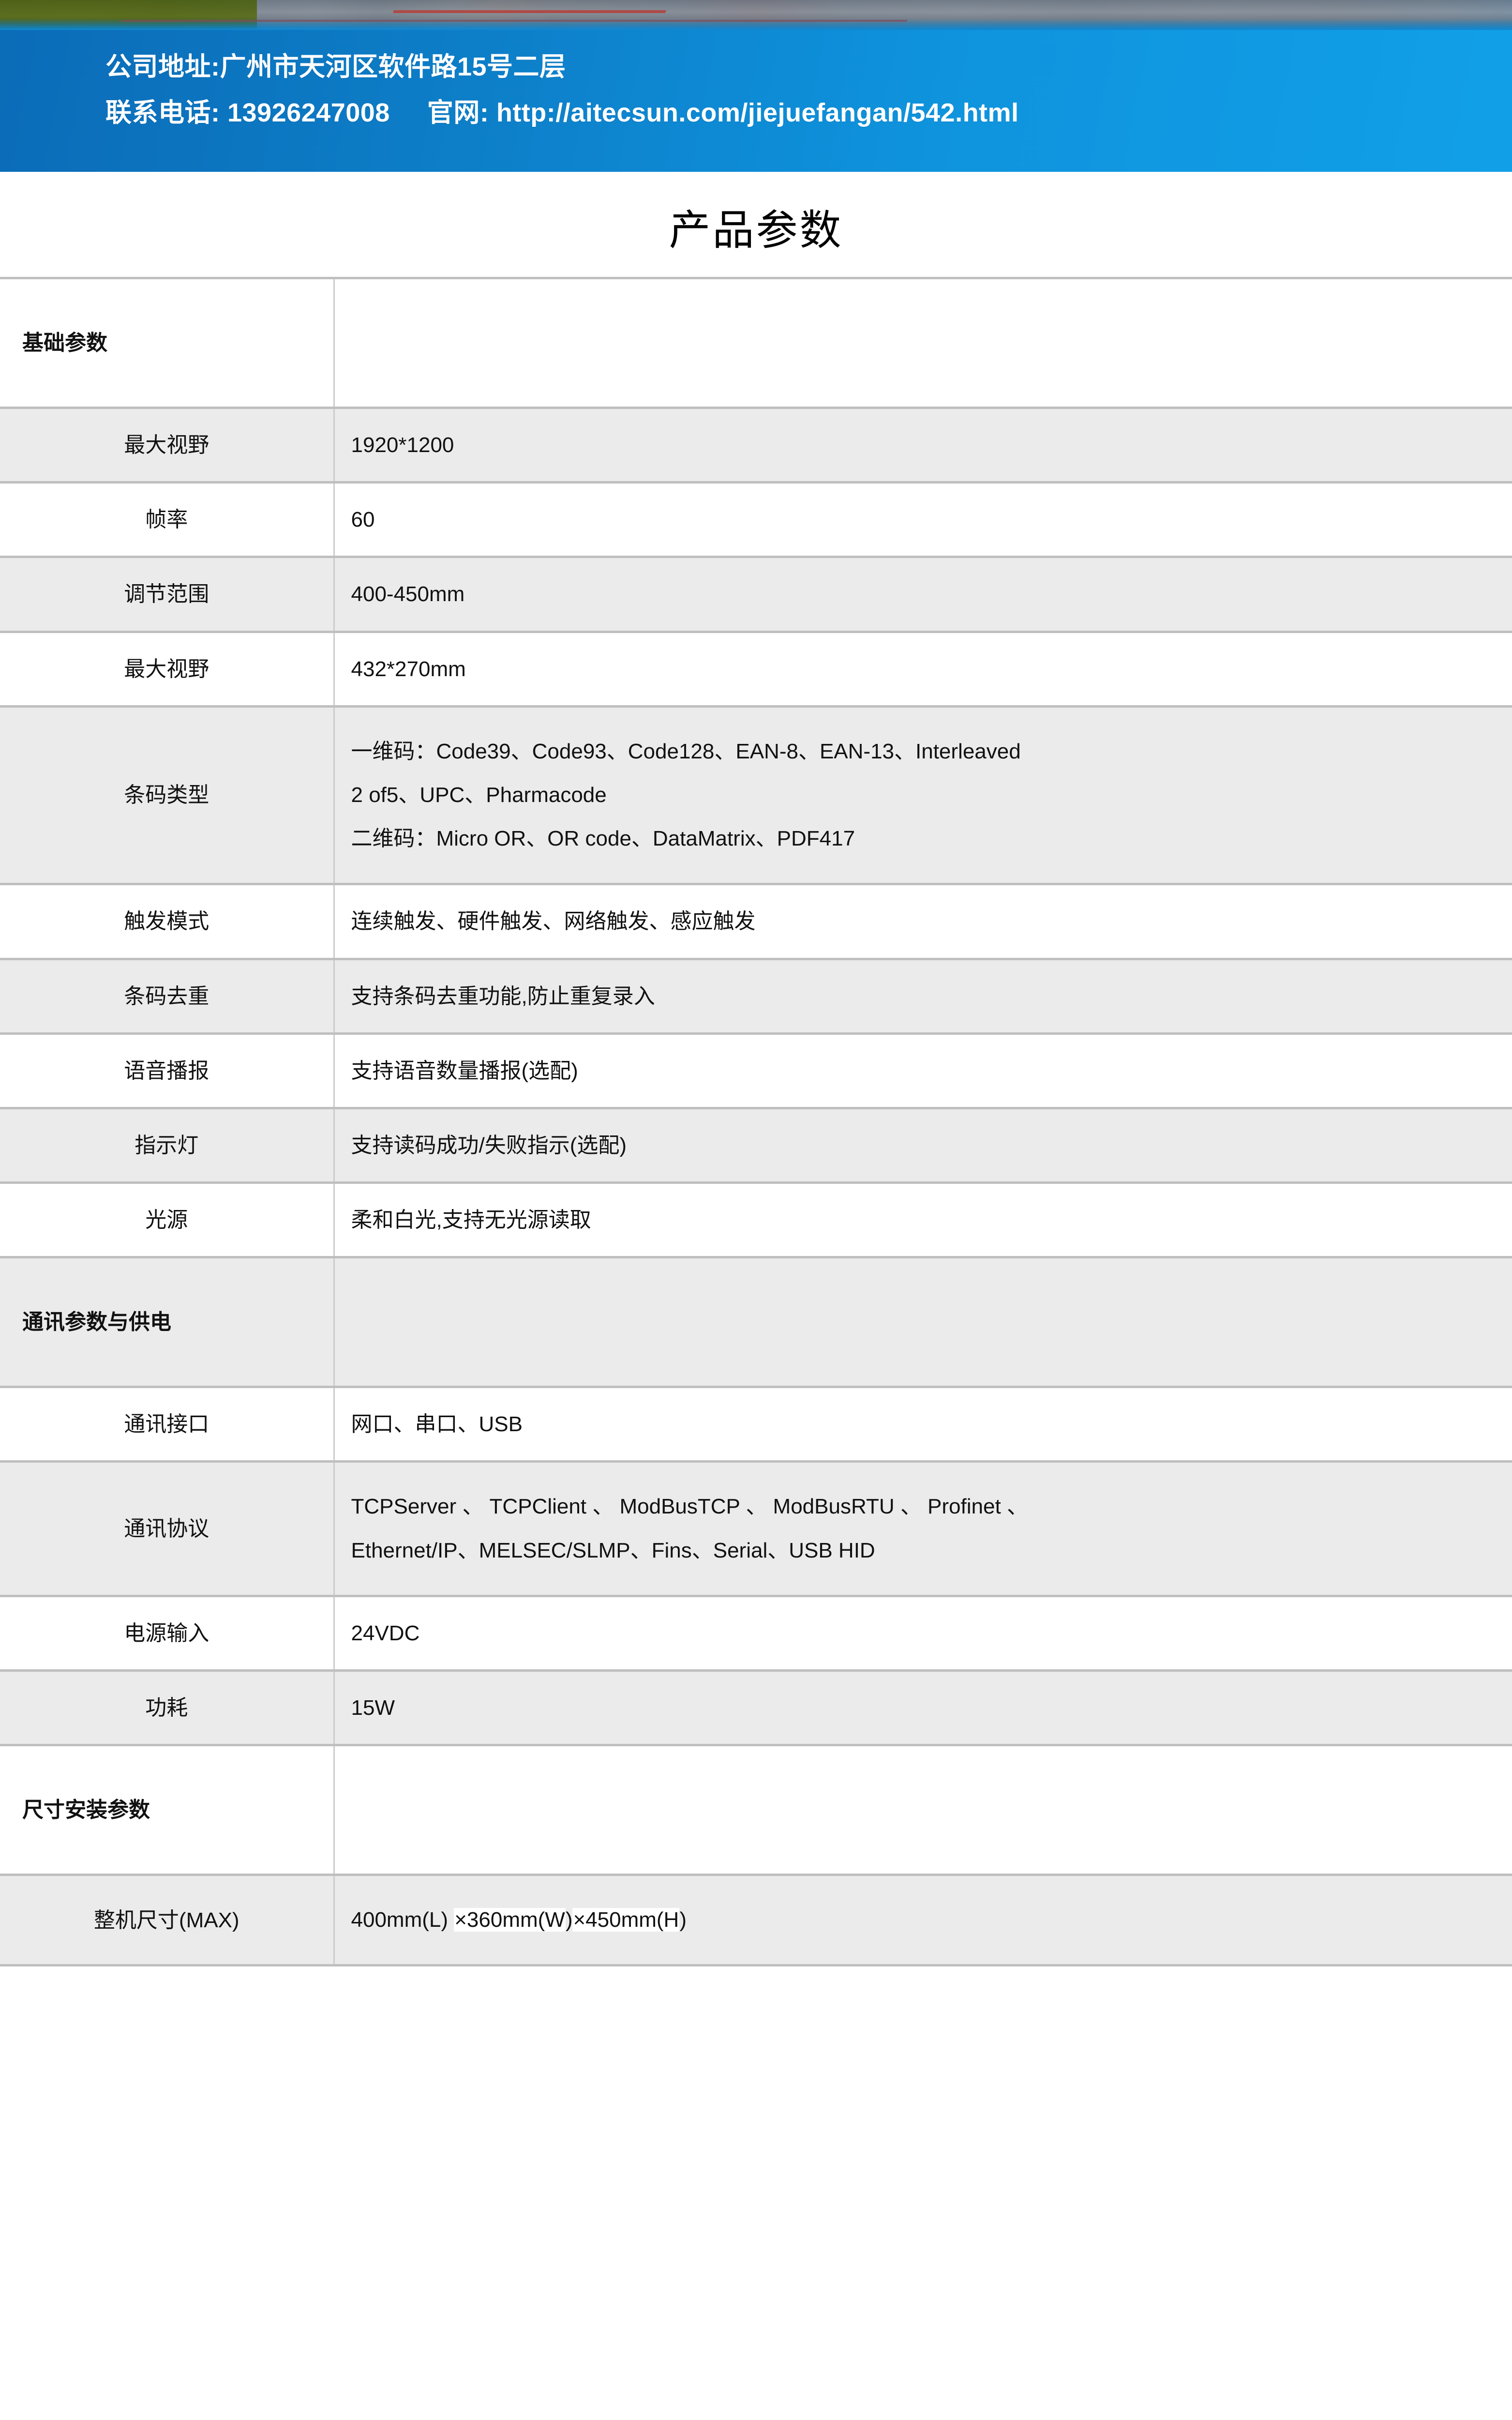  What do you see at coordinates (168, 996) in the screenshot?
I see `spec-key-cell: 条码去重` at bounding box center [168, 996].